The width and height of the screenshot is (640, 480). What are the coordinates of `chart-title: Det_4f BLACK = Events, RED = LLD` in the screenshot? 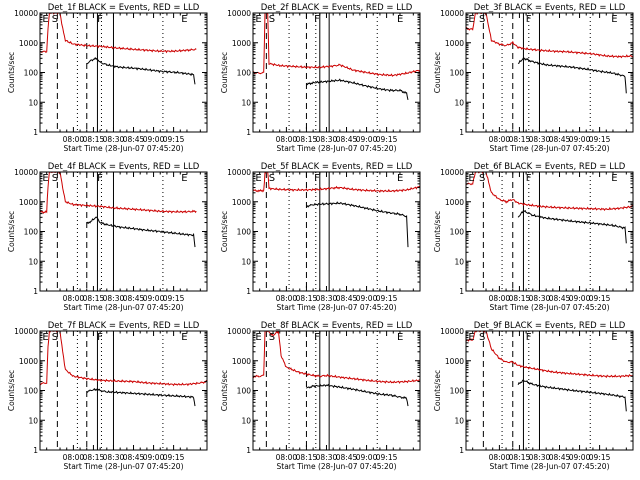 It's located at (124, 167).